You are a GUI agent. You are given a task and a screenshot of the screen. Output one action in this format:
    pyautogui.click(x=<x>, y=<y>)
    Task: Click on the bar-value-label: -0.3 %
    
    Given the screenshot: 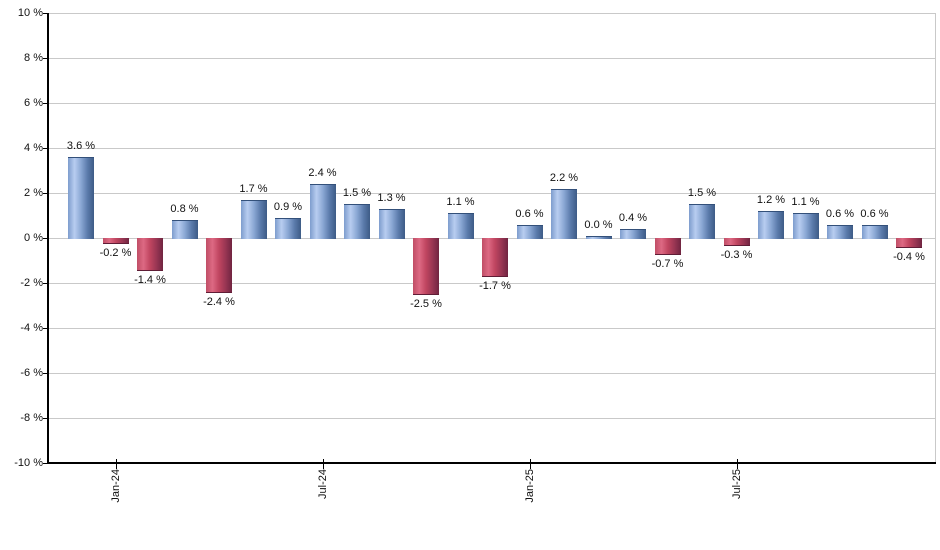 What is the action you would take?
    pyautogui.click(x=736, y=254)
    